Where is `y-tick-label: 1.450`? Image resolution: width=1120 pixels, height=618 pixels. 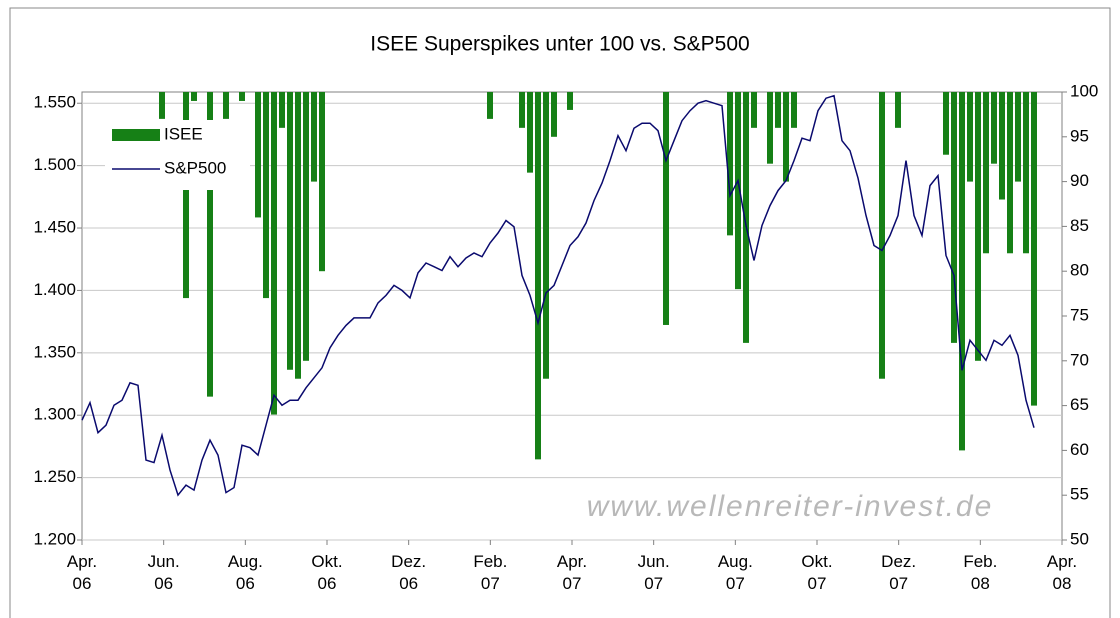 y-tick-label: 1.450 is located at coordinates (54, 227).